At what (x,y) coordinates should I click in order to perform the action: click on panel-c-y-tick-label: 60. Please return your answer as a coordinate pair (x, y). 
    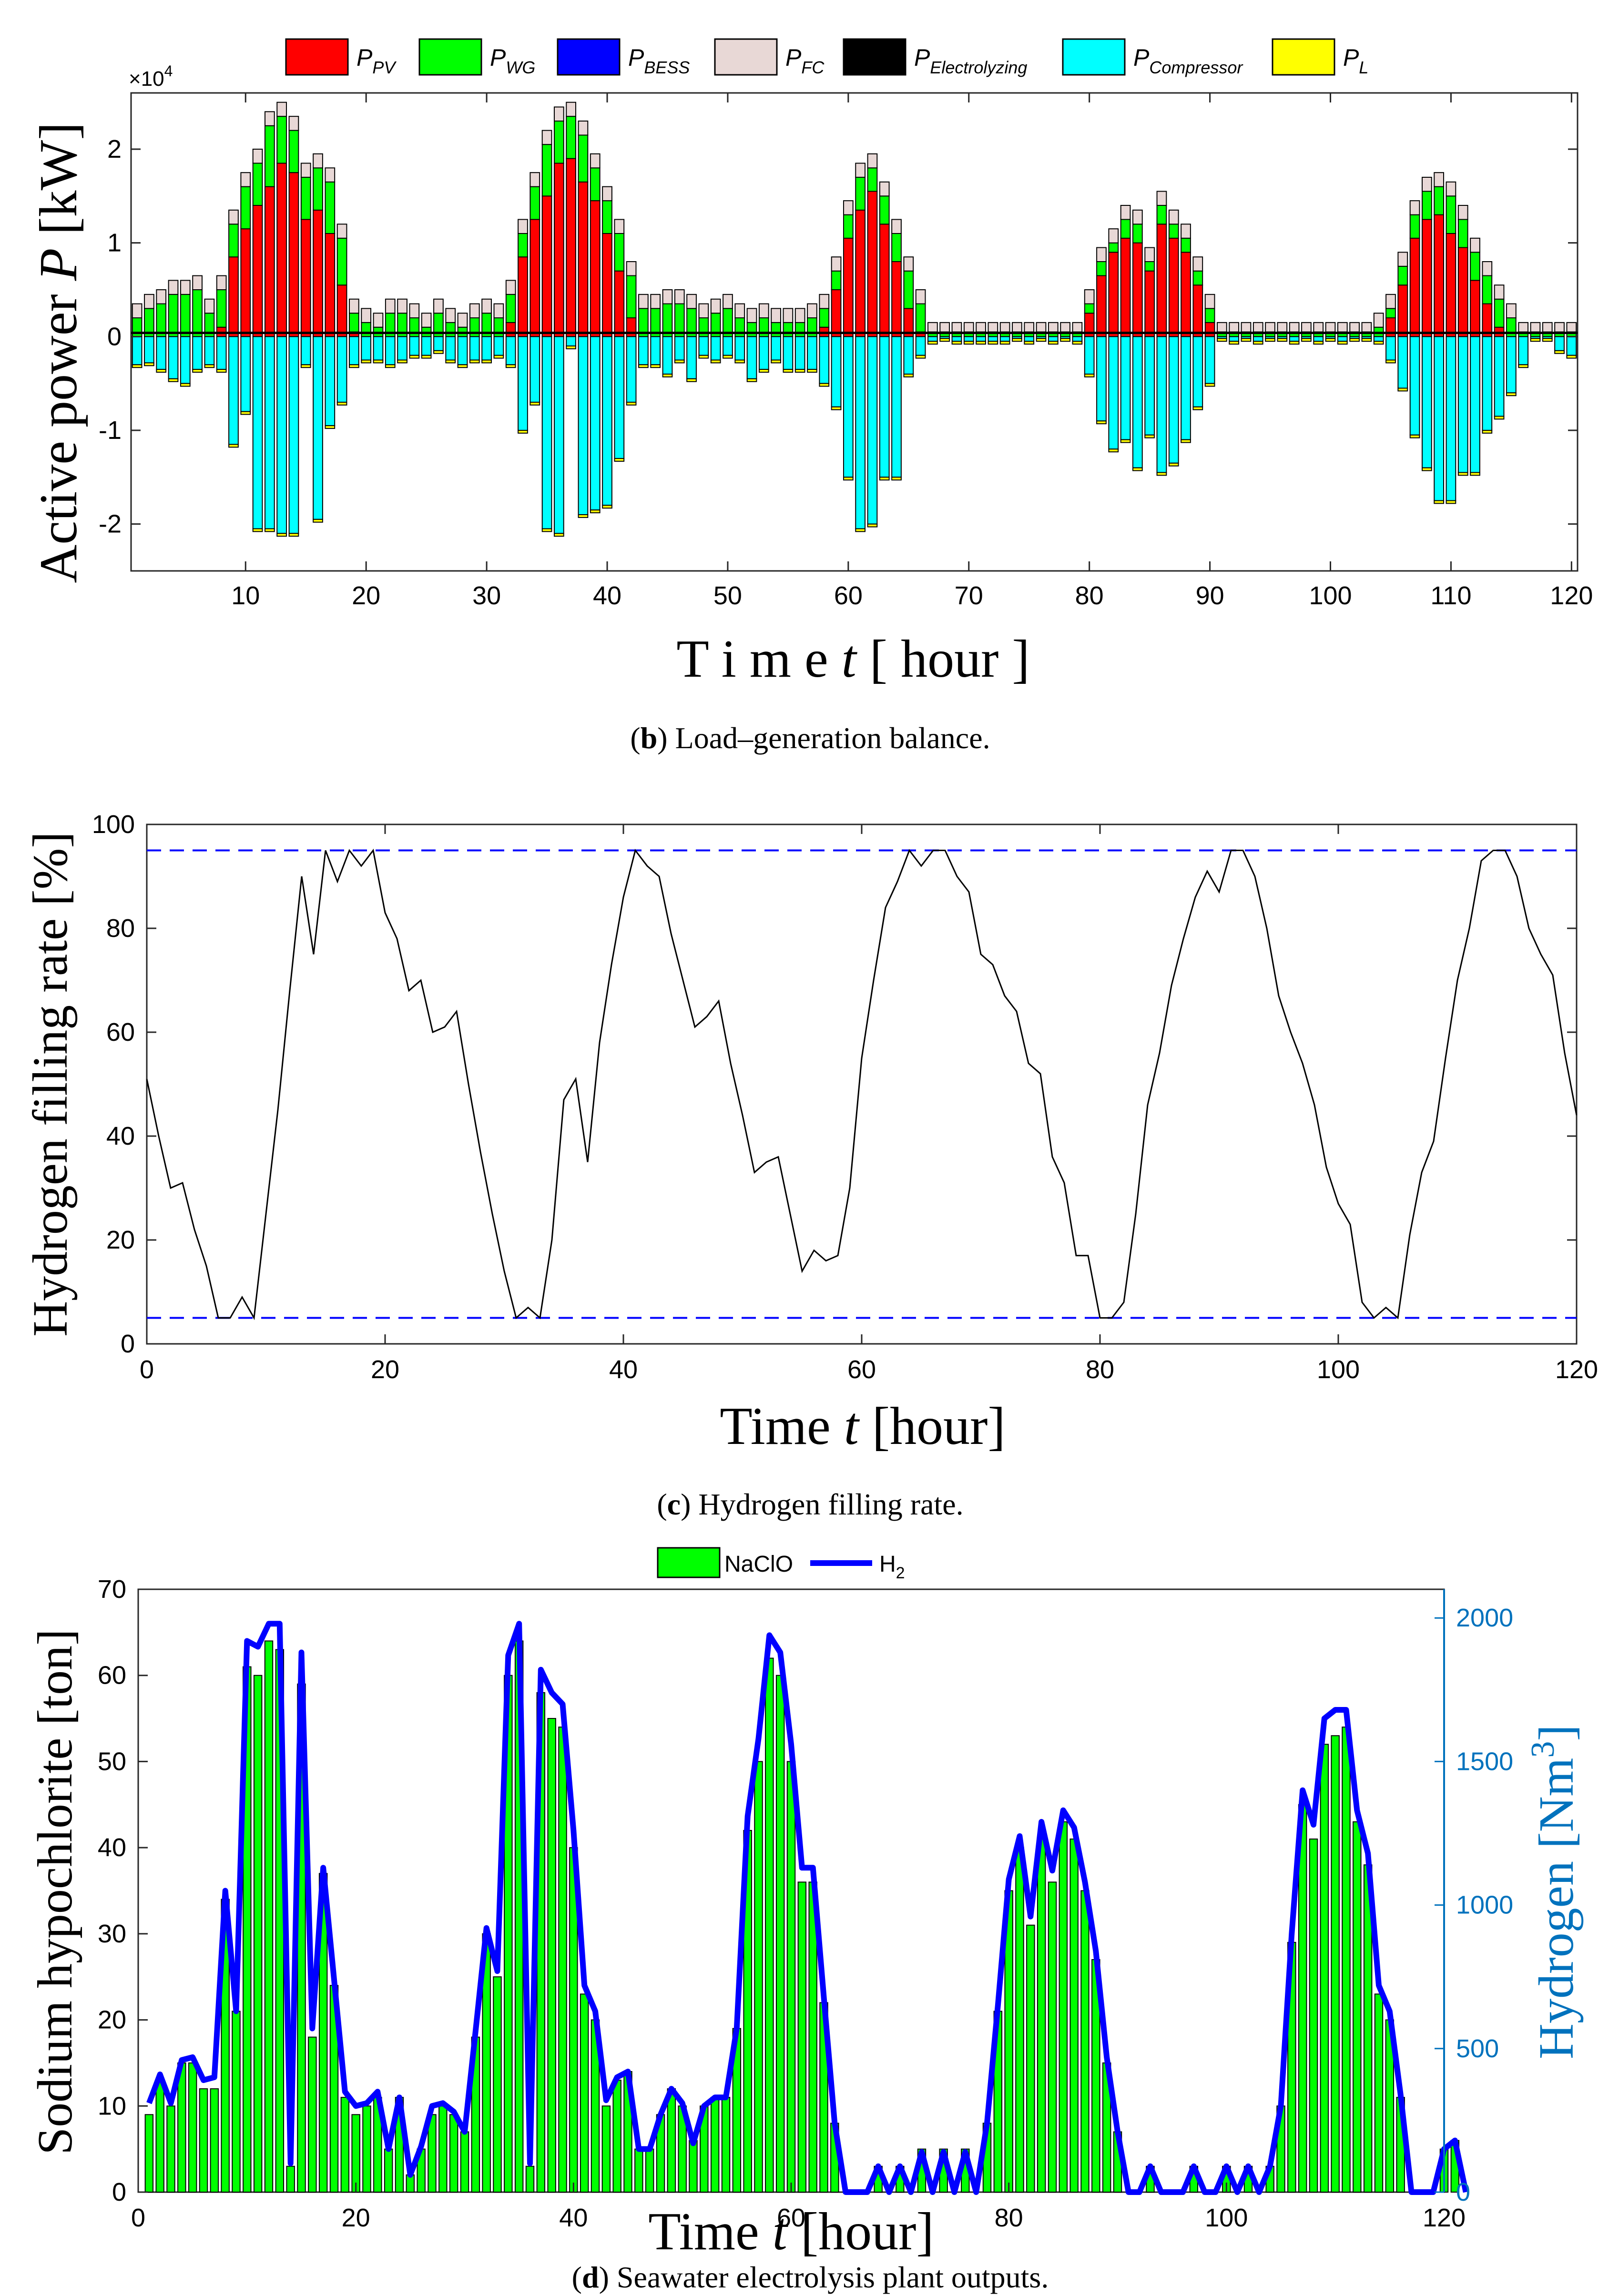
    Looking at the image, I should click on (120, 1032).